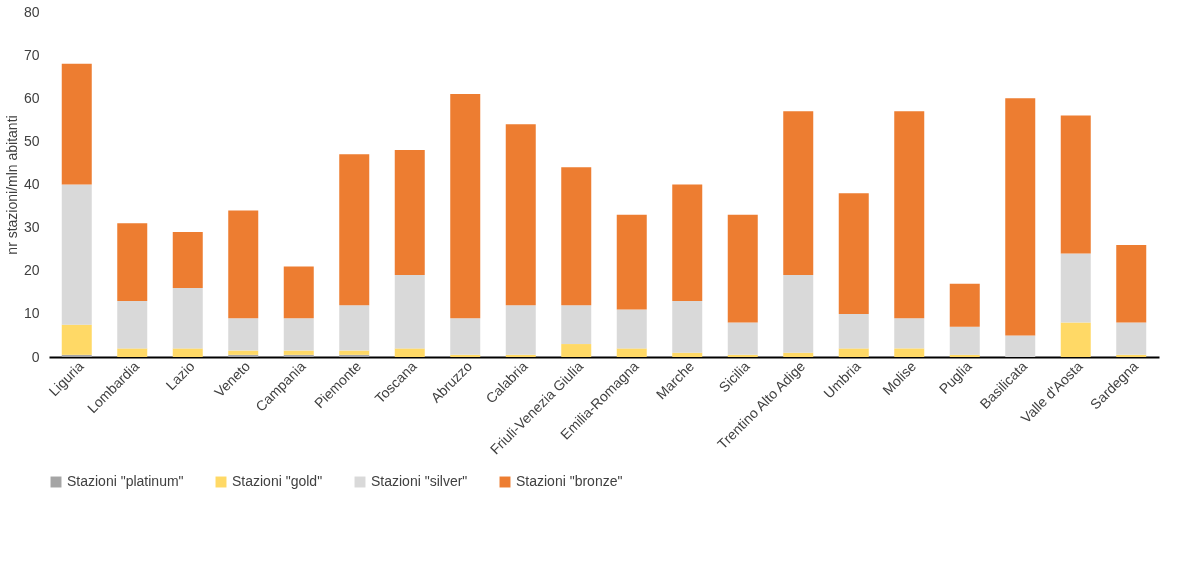  I want to click on y-tick-label: 80, so click(31, 11).